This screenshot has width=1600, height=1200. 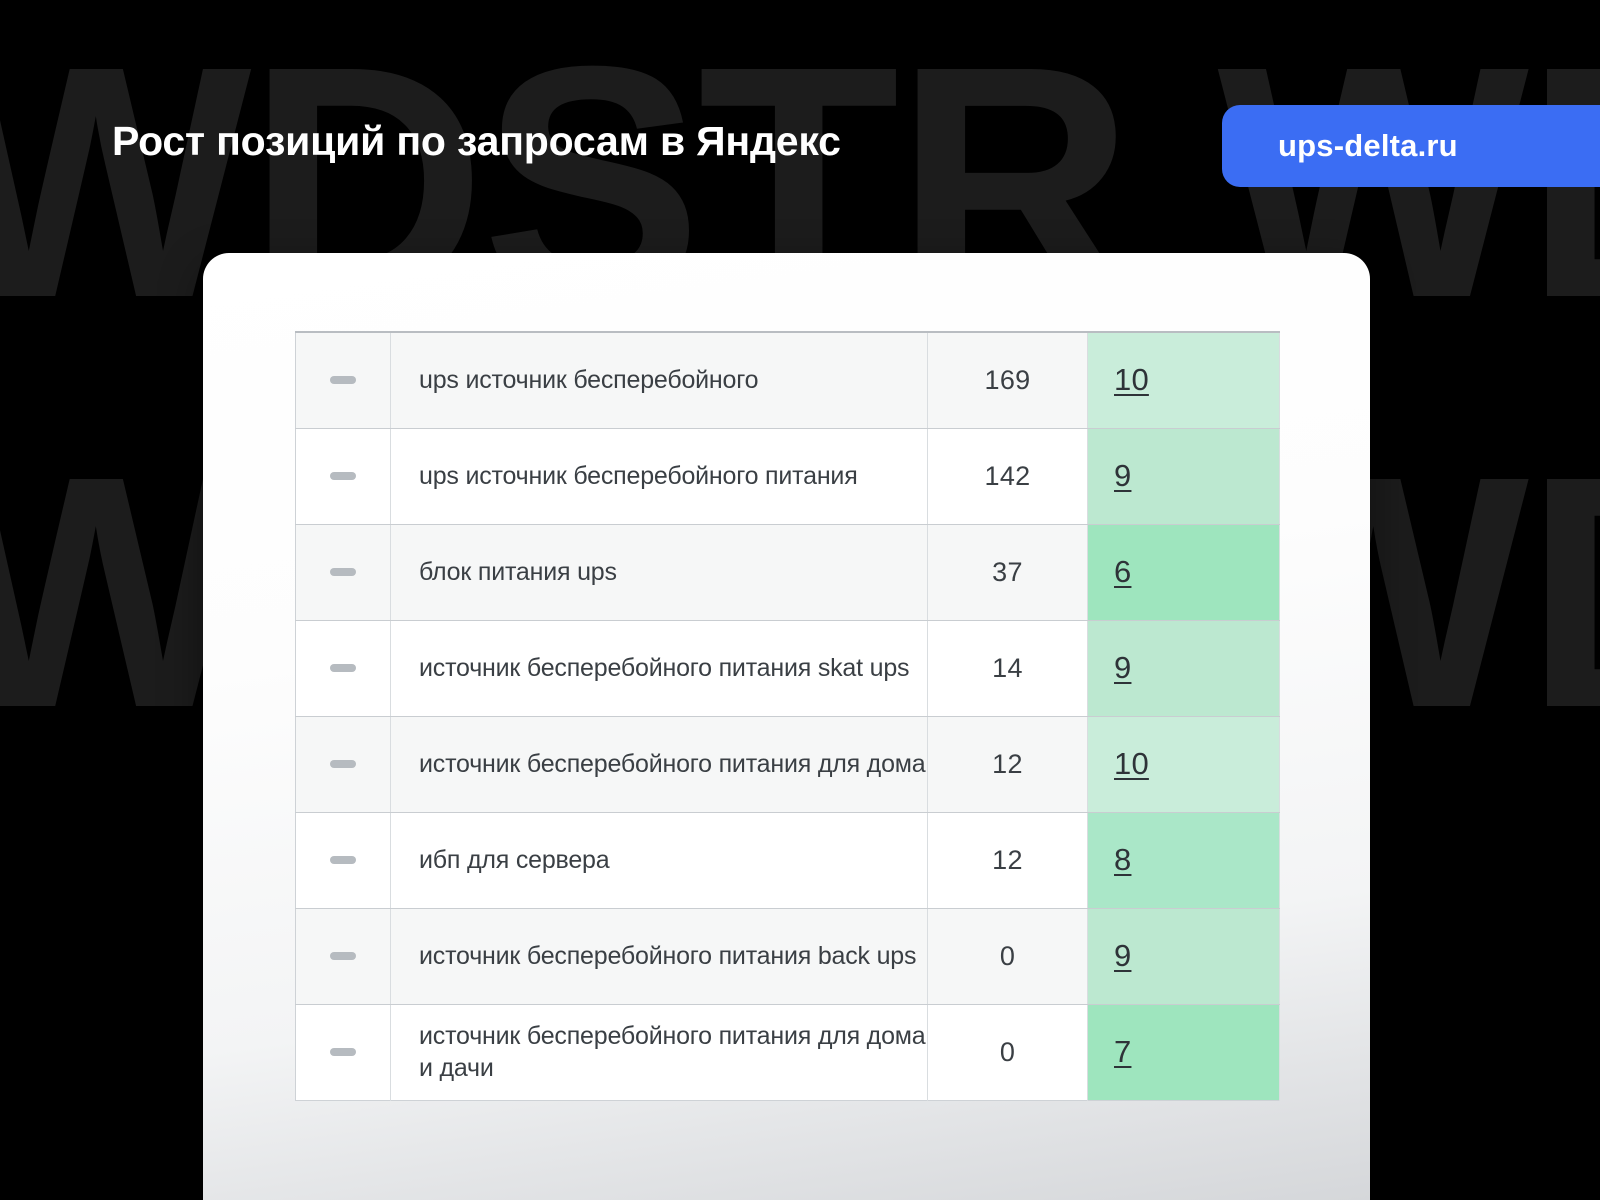 I want to click on table-row: ибп для сервера 12 8, so click(x=787, y=860).